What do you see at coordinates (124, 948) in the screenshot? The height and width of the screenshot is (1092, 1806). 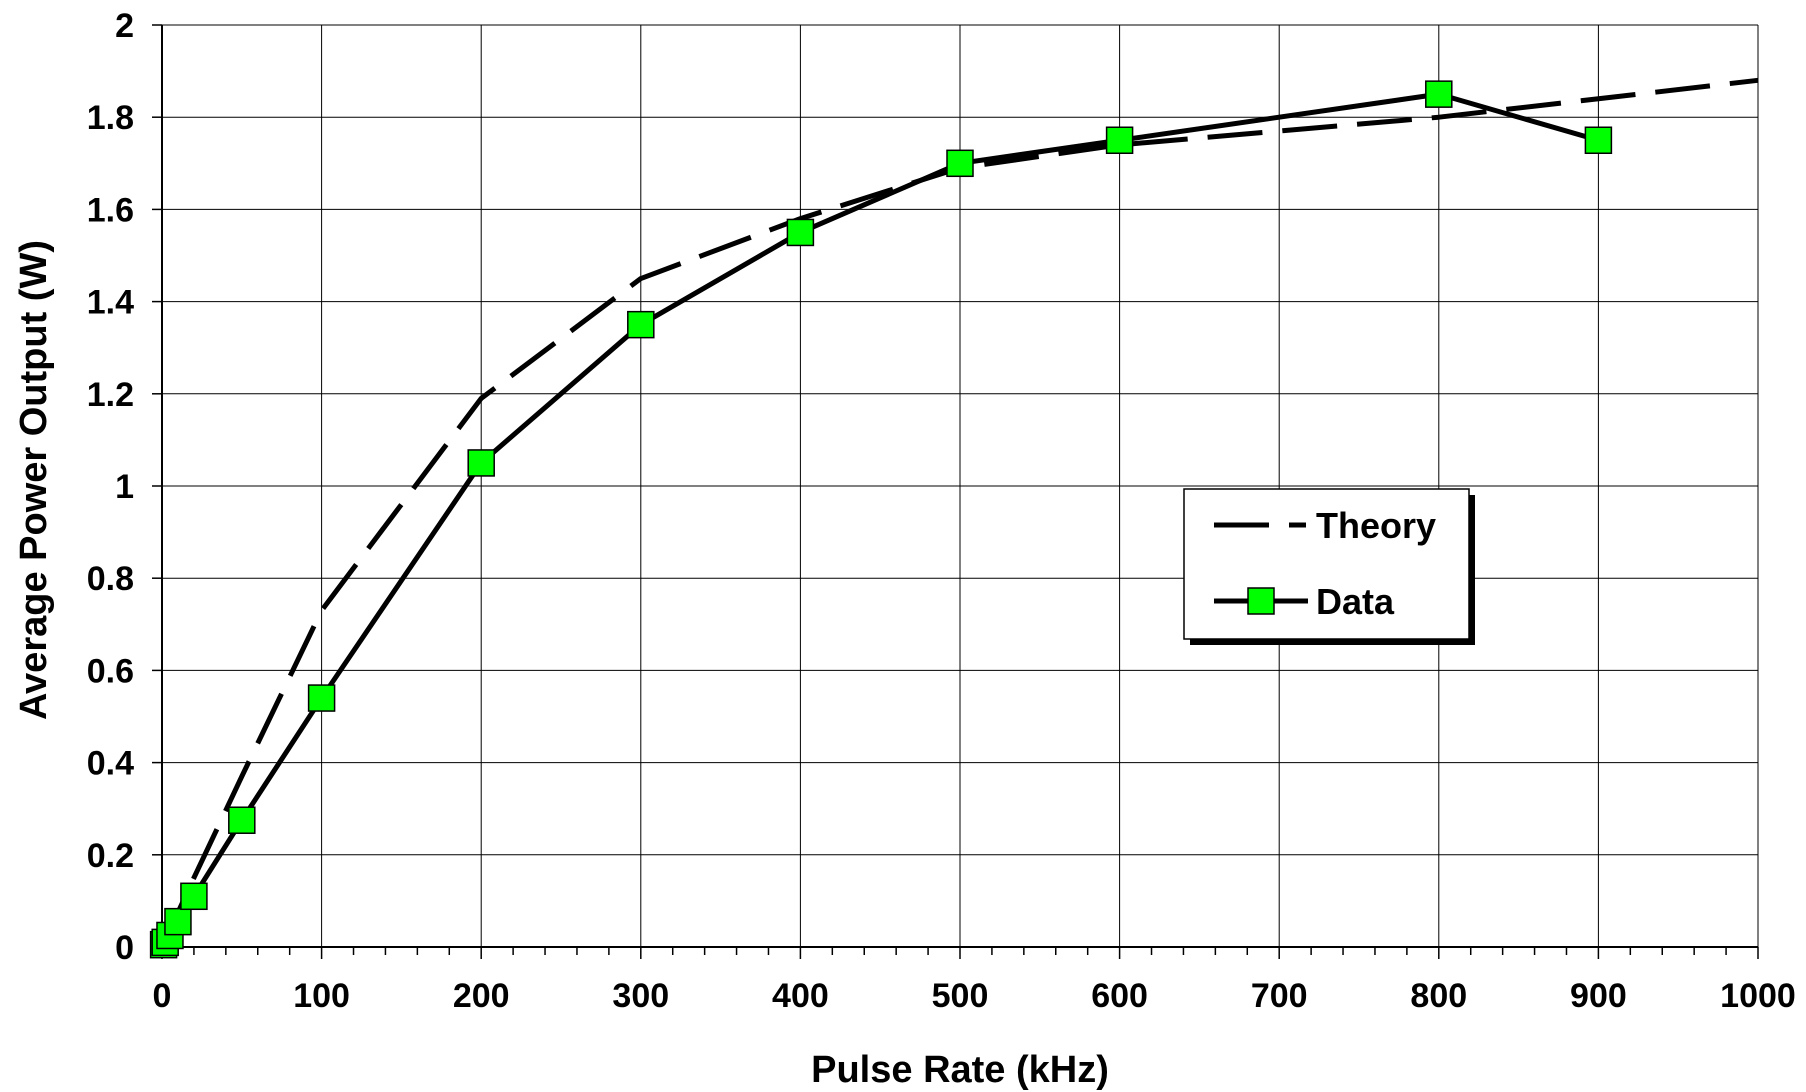 I see `y-tick-label: 0` at bounding box center [124, 948].